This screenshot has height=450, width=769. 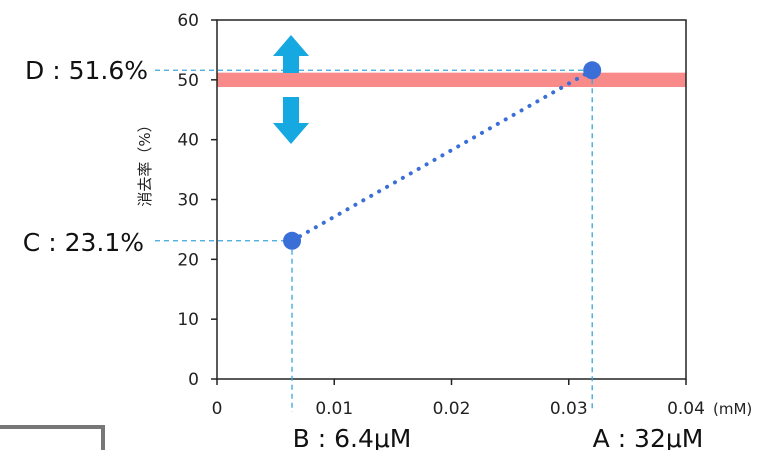 I want to click on annotation-b: B : 6.4μM, so click(x=352, y=437).